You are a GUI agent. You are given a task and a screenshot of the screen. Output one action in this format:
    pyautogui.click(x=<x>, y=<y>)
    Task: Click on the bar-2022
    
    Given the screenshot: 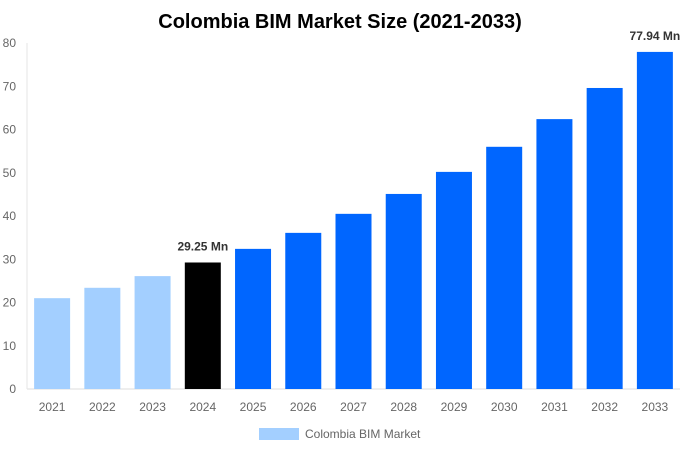 What is the action you would take?
    pyautogui.click(x=102, y=338)
    